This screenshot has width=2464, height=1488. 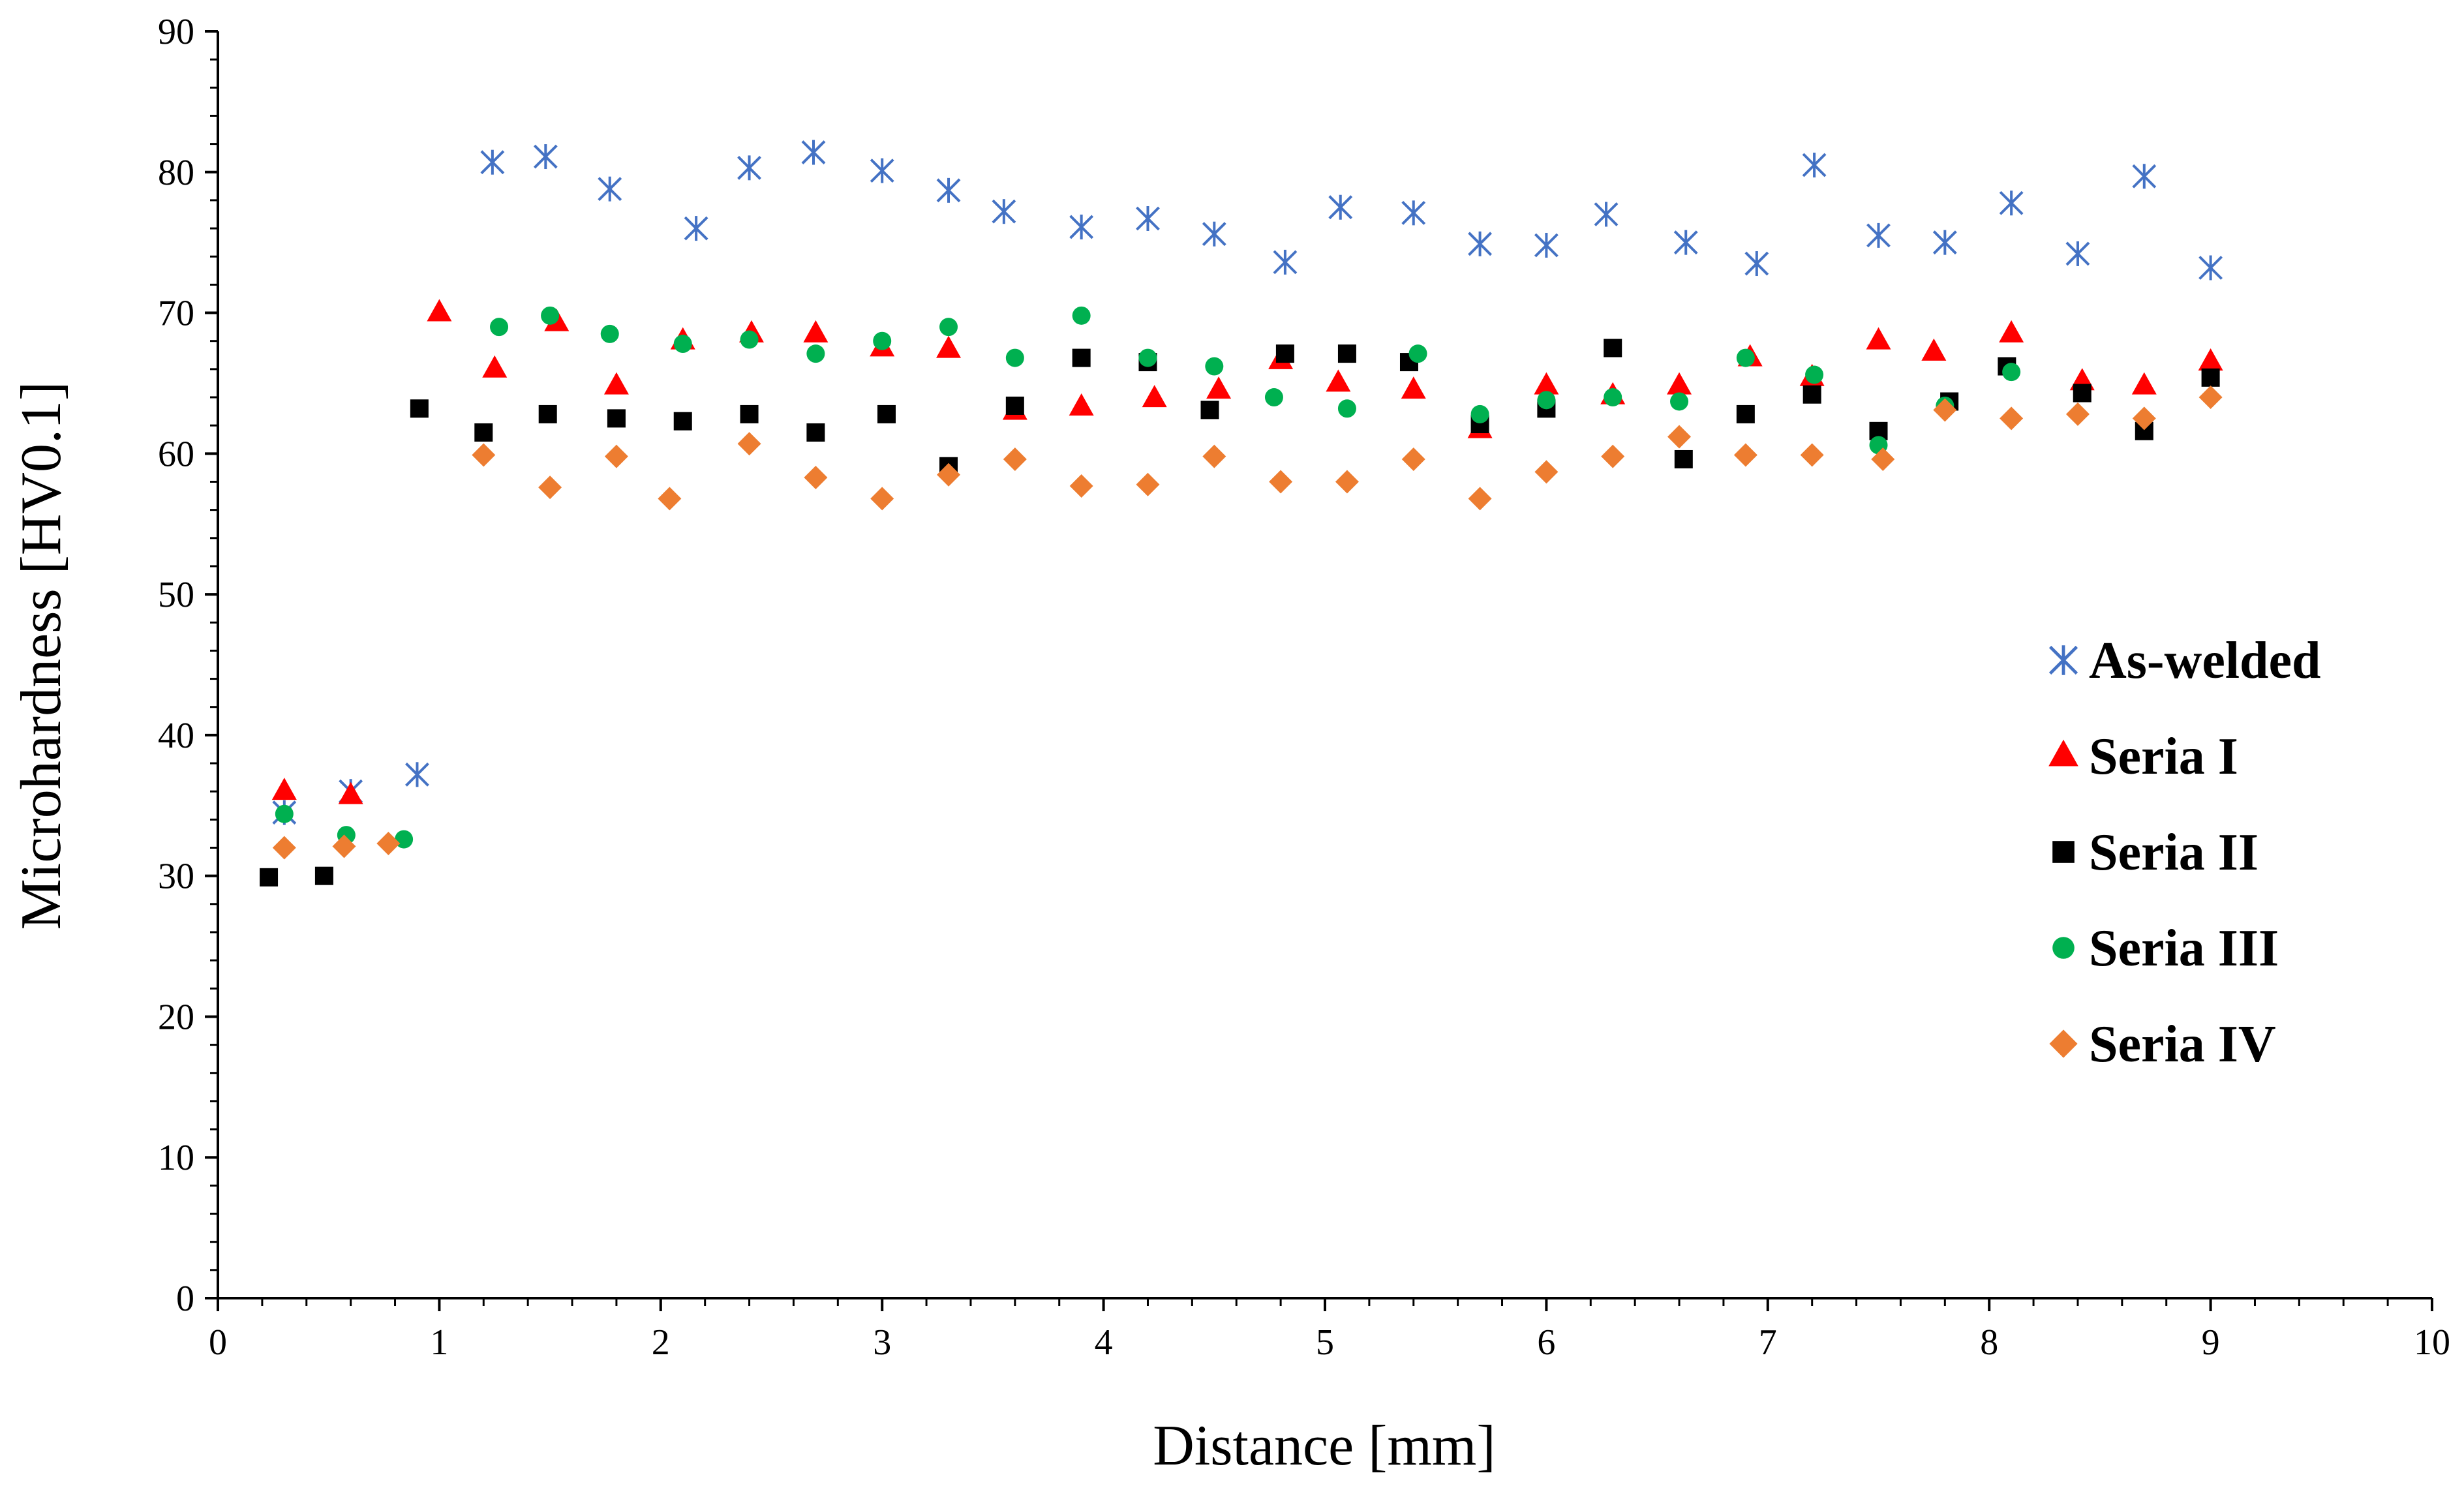 I want to click on y-tick-label: 80, so click(x=176, y=173).